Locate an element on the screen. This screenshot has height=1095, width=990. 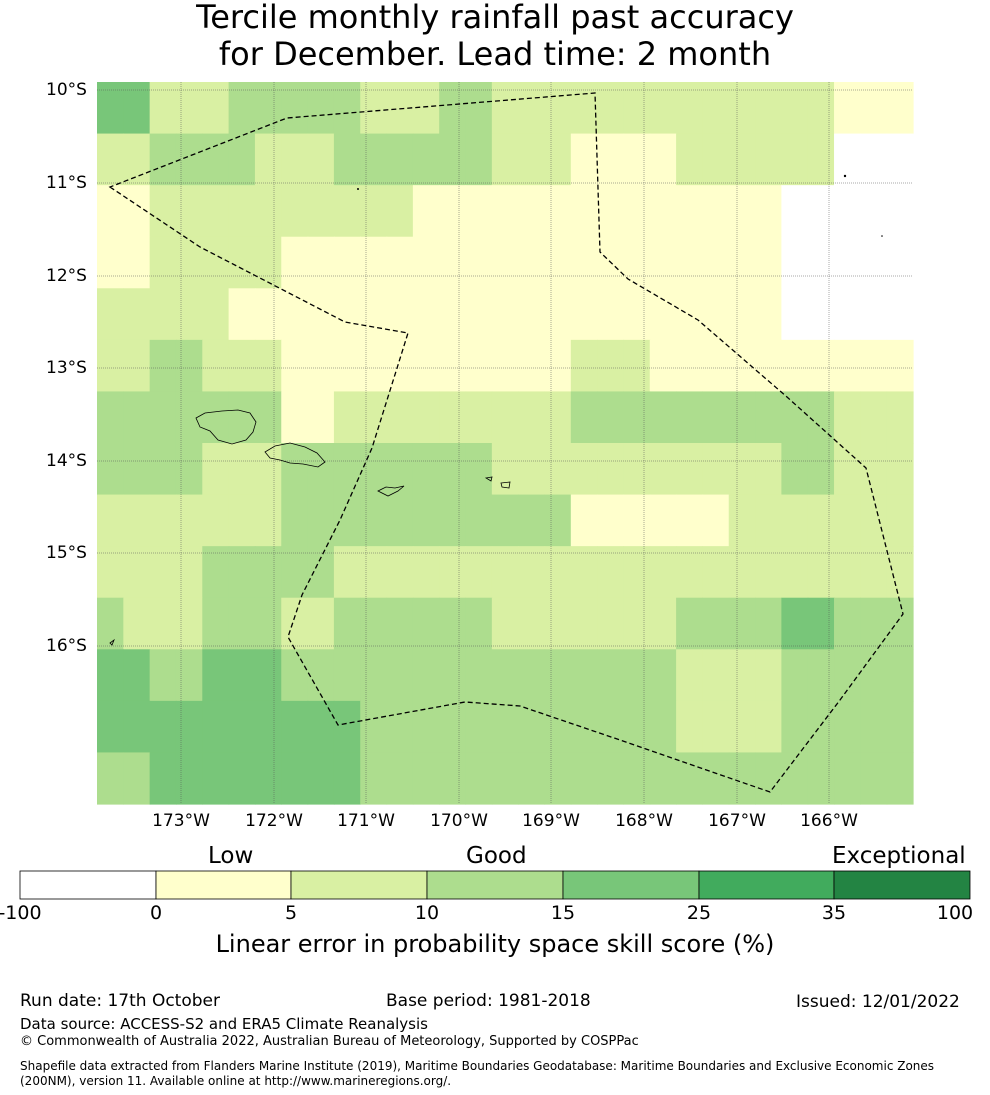
islet-c is located at coordinates (112, 642).